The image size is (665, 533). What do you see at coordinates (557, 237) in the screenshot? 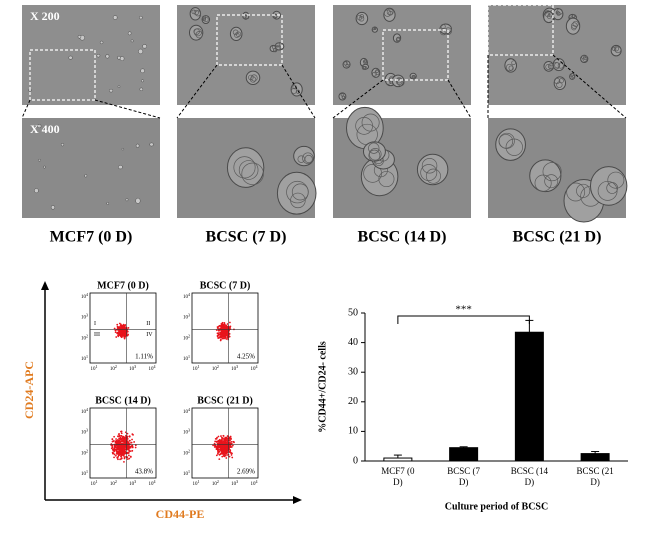
I see `micrograph-label: BCSC (21 D)` at bounding box center [557, 237].